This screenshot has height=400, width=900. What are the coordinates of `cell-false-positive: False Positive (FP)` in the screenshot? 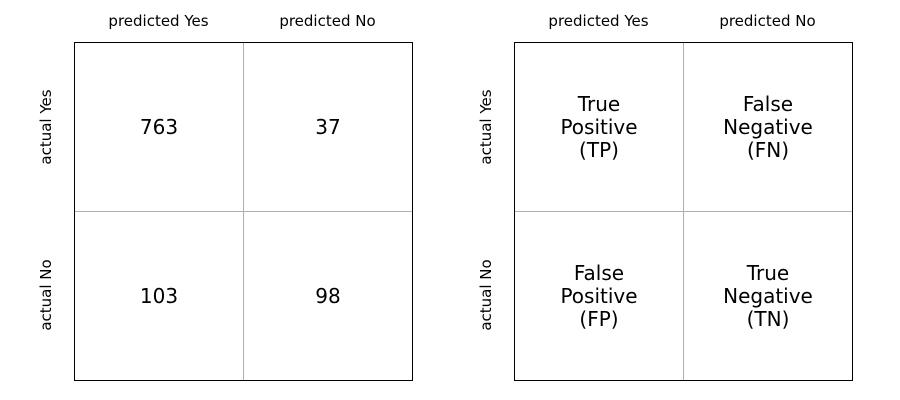 It's located at (599, 296).